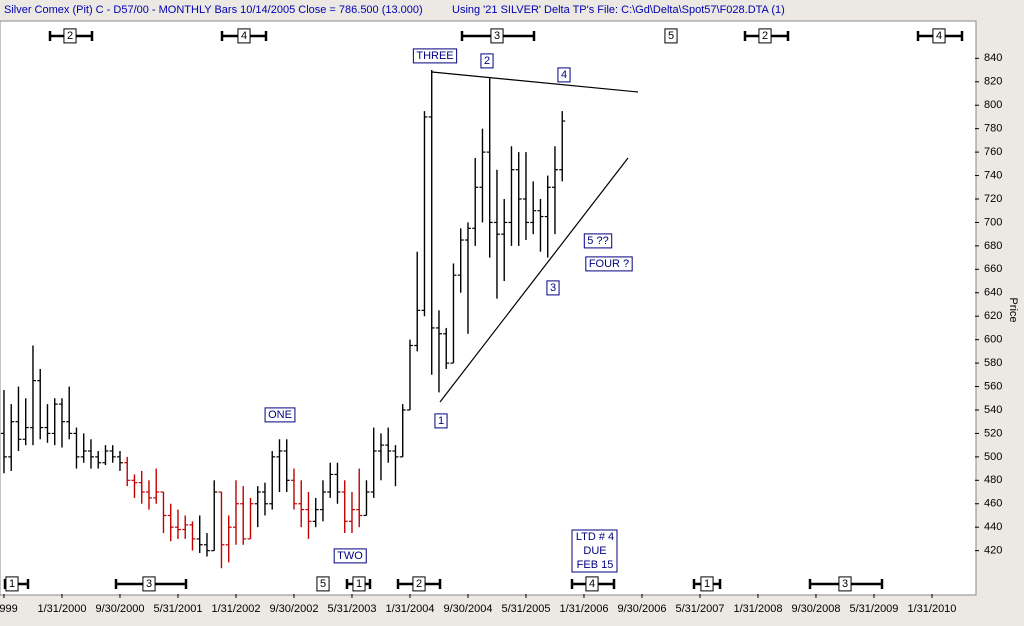 The width and height of the screenshot is (1024, 626). I want to click on y-tick-label: 540, so click(993, 410).